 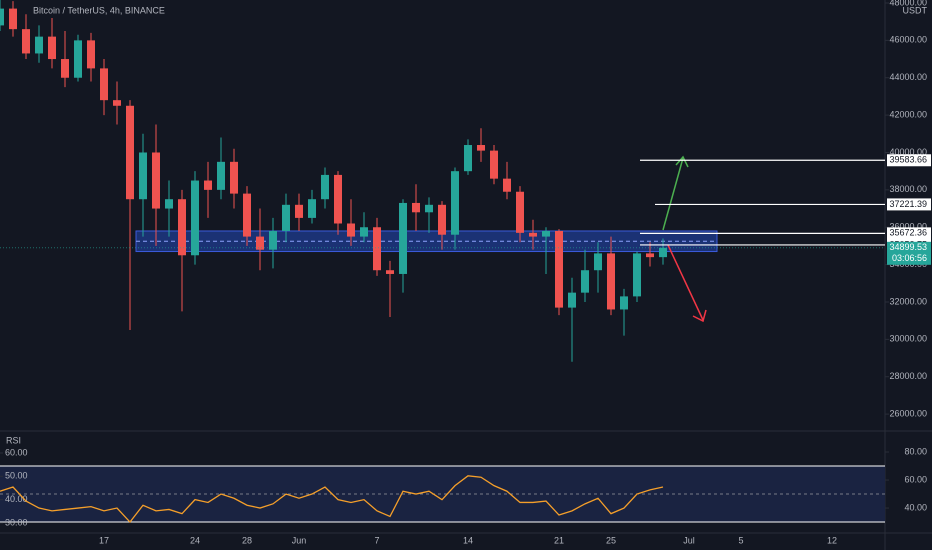 I want to click on x-tick-label: 5, so click(x=740, y=540).